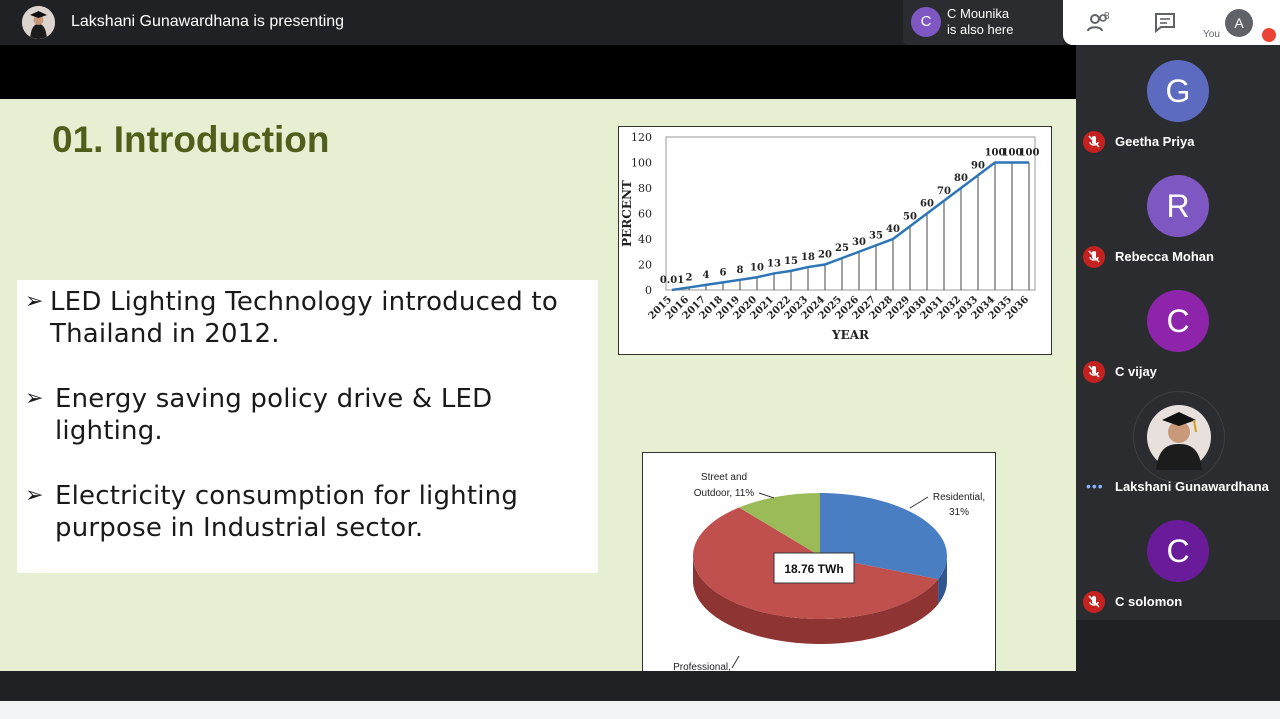 This screenshot has height=719, width=1280. I want to click on participant-tile: G Geetha Priya, so click(1178, 117).